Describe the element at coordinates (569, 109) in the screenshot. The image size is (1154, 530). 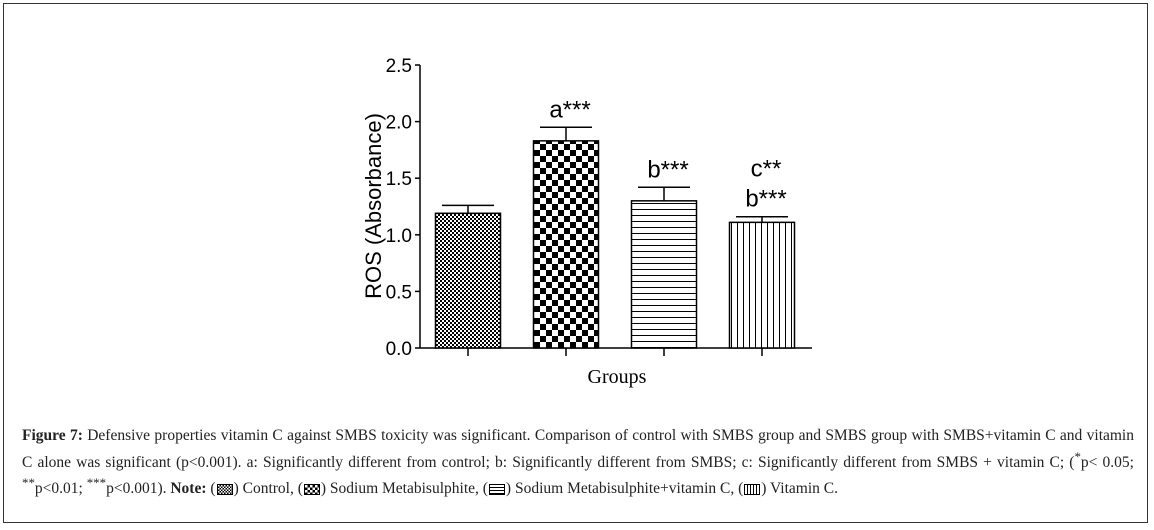
I see `annotation-smbs: a***` at that location.